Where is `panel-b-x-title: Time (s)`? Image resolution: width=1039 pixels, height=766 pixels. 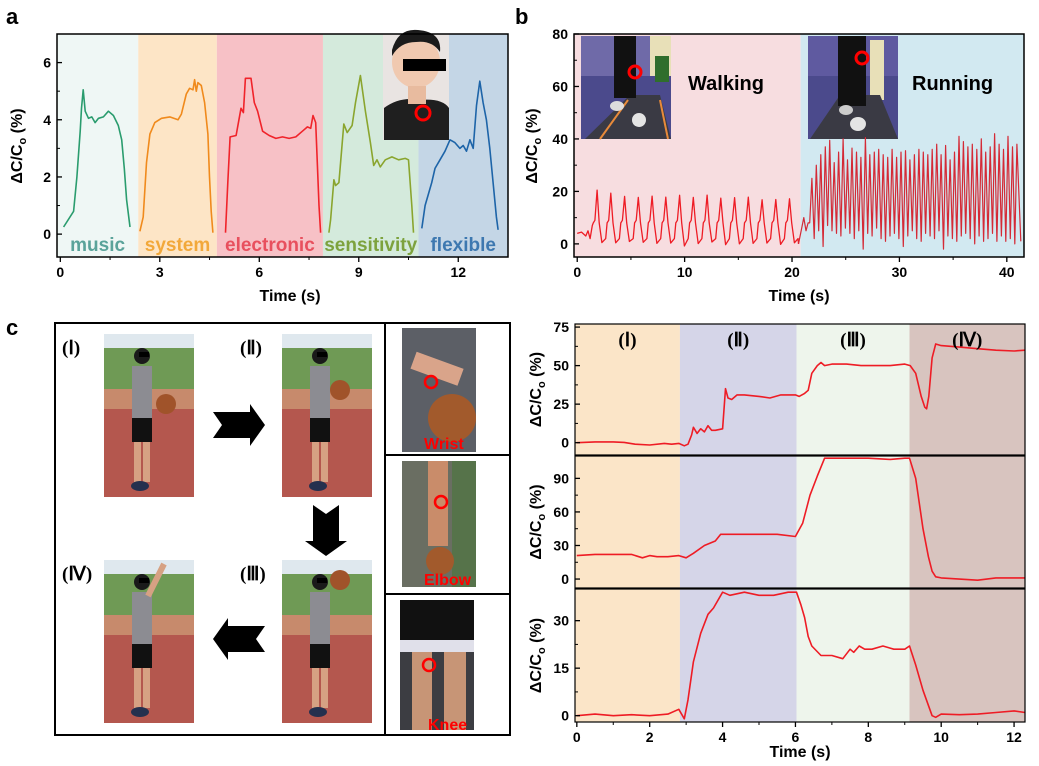 panel-b-x-title: Time (s) is located at coordinates (798, 296).